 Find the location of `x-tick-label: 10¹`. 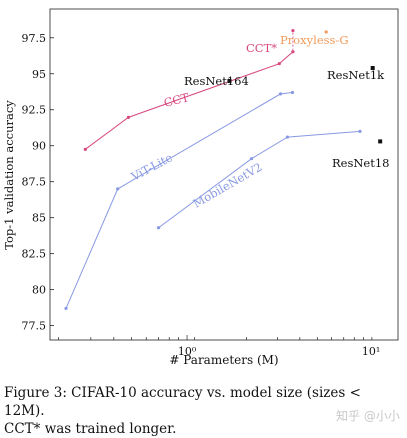

x-tick-label: 10¹ is located at coordinates (371, 351).